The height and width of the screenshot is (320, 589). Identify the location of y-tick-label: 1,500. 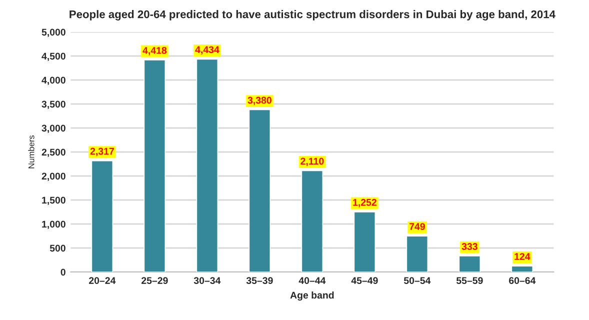
(54, 201).